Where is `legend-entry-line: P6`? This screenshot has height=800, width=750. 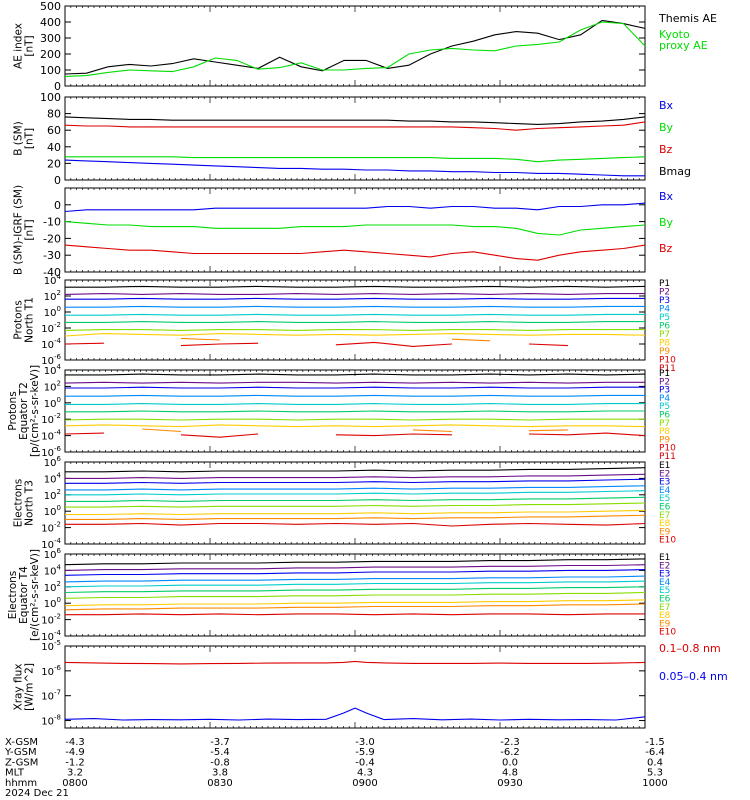 legend-entry-line: P6 is located at coordinates (664, 416).